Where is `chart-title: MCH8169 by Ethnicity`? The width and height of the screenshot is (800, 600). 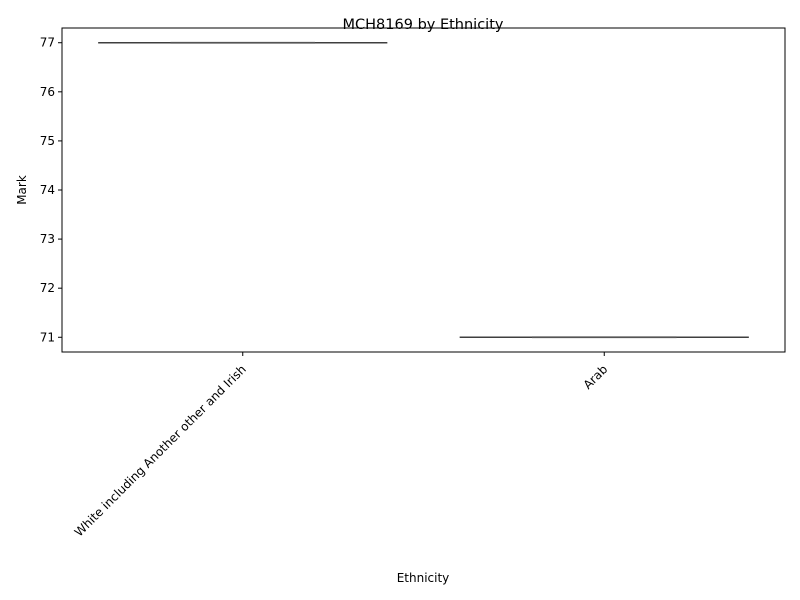 chart-title: MCH8169 by Ethnicity is located at coordinates (423, 25).